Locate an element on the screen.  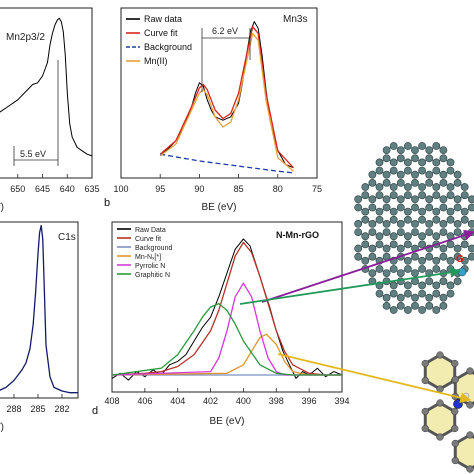
mn3s-xtick-label: 100 is located at coordinates (120, 189).